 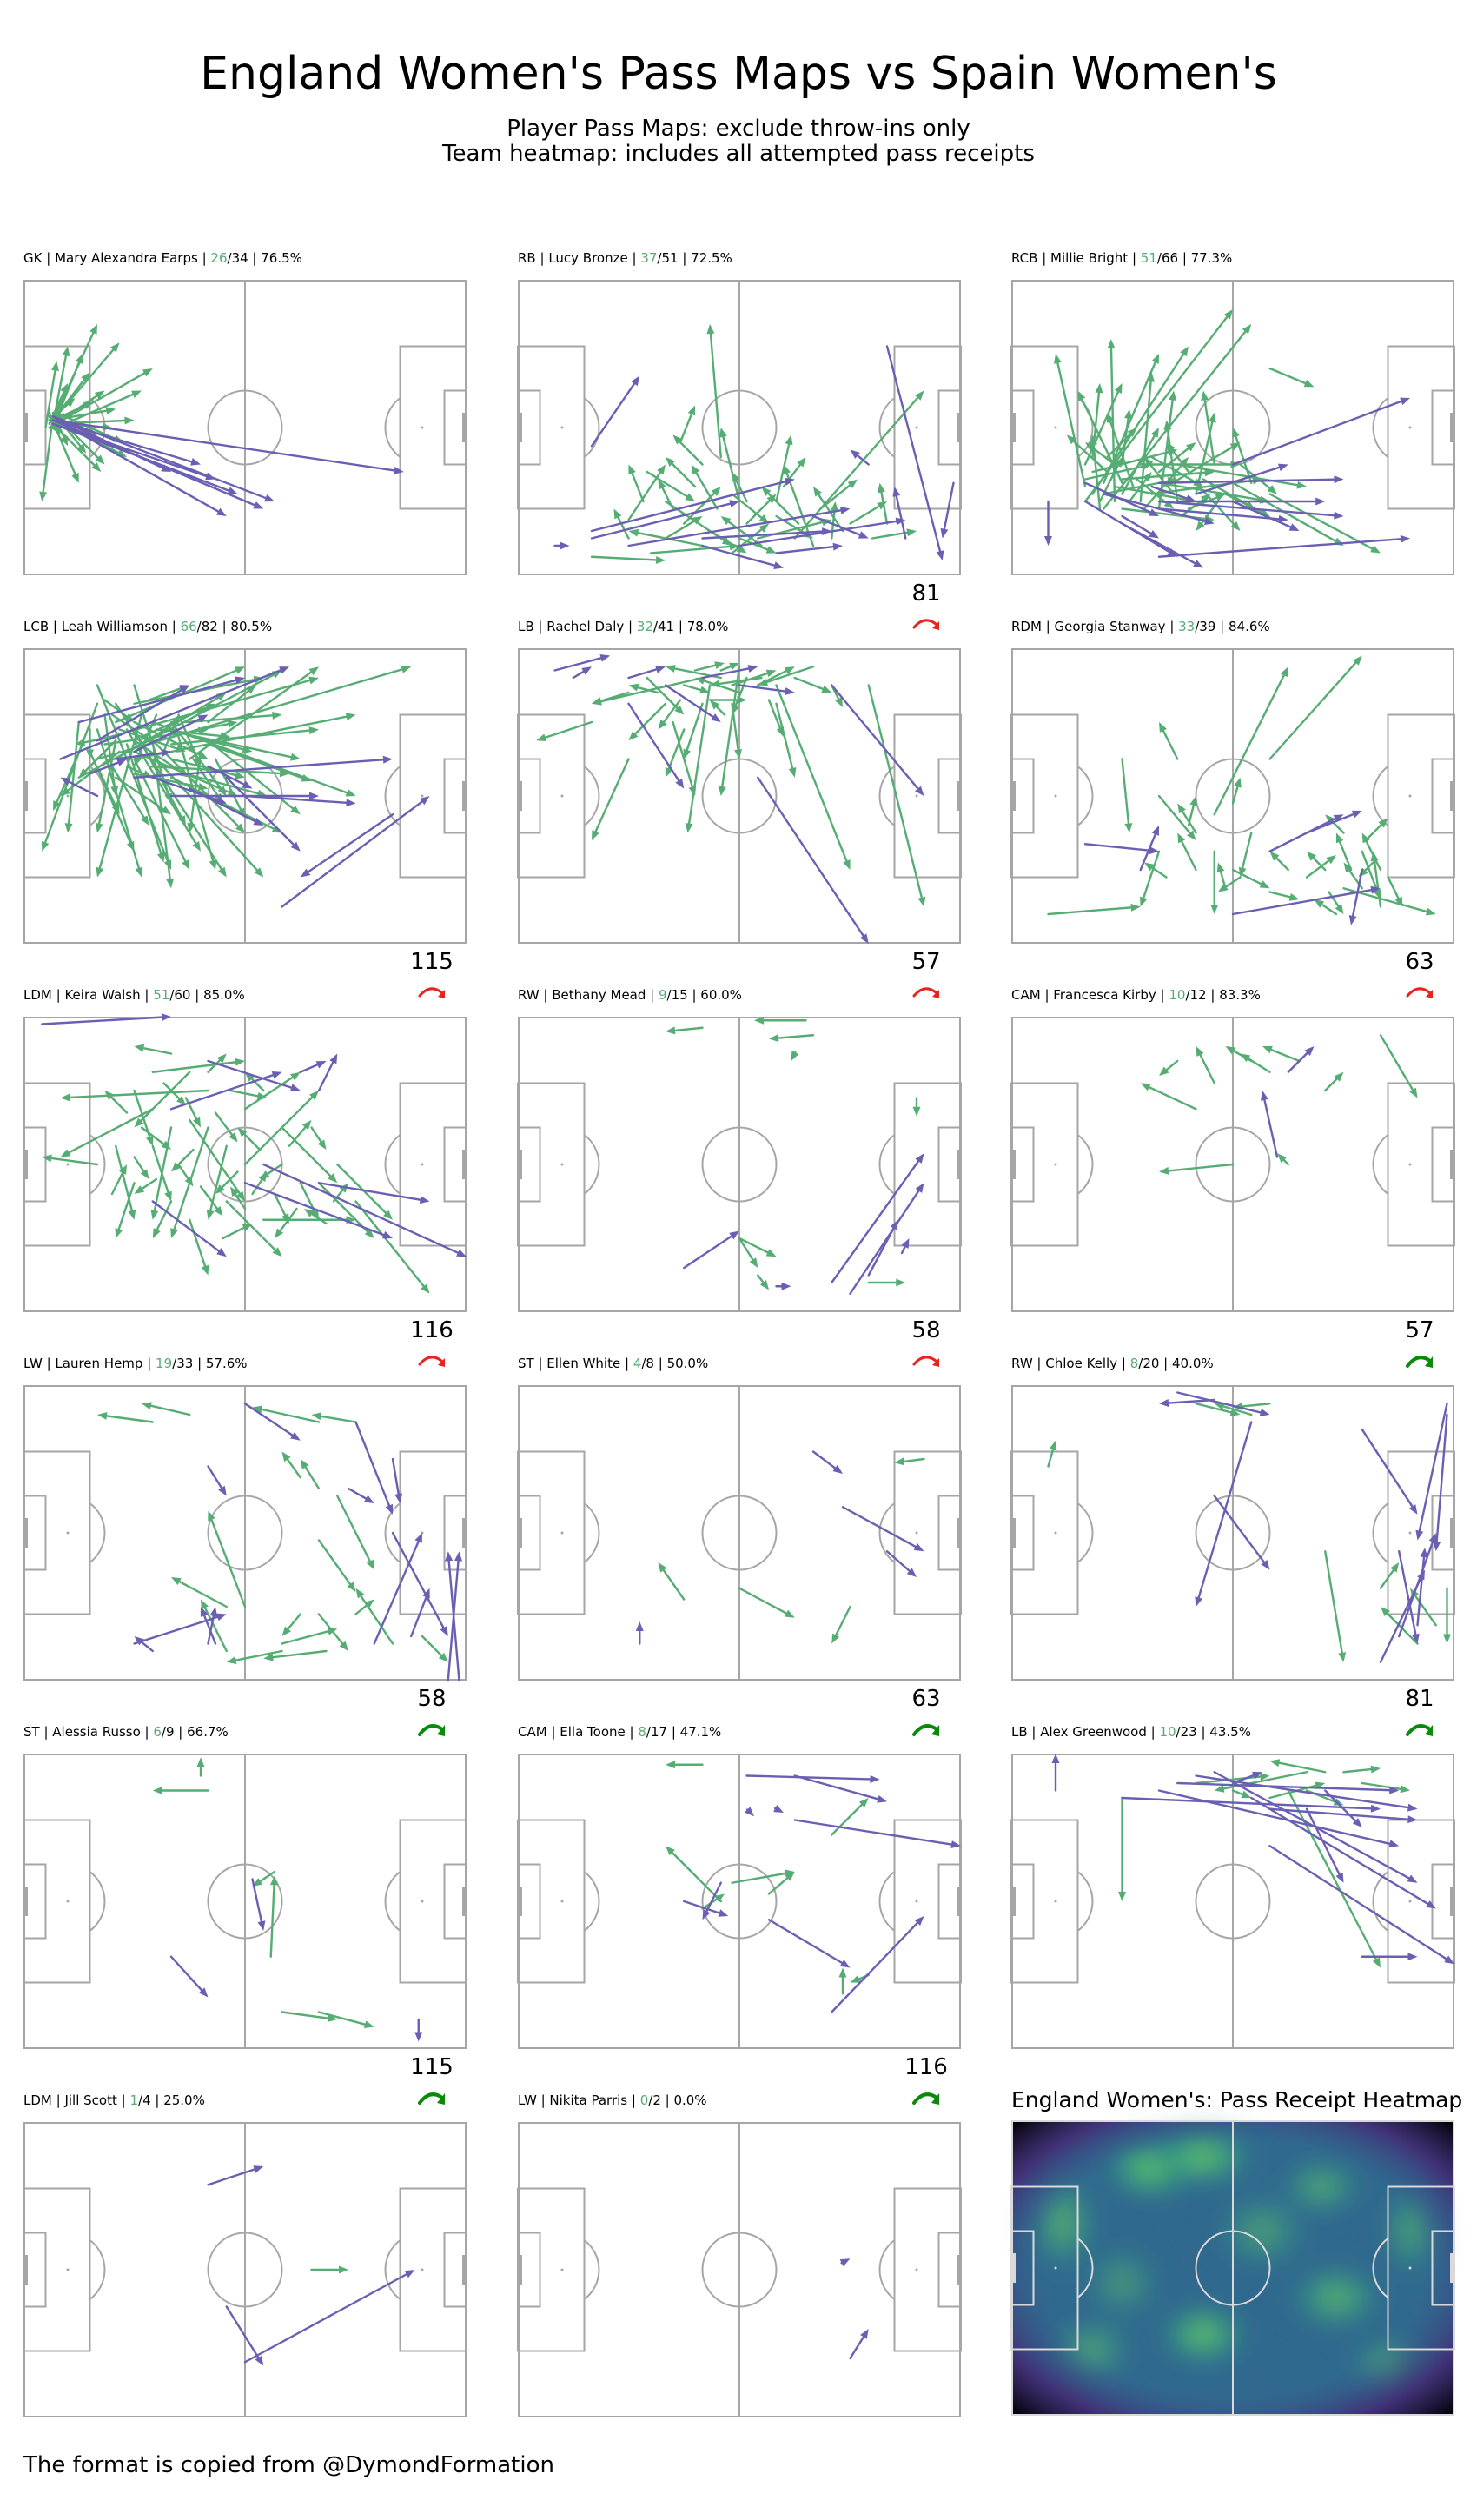 What do you see at coordinates (1024, 258) in the screenshot?
I see `player-position: RCB` at bounding box center [1024, 258].